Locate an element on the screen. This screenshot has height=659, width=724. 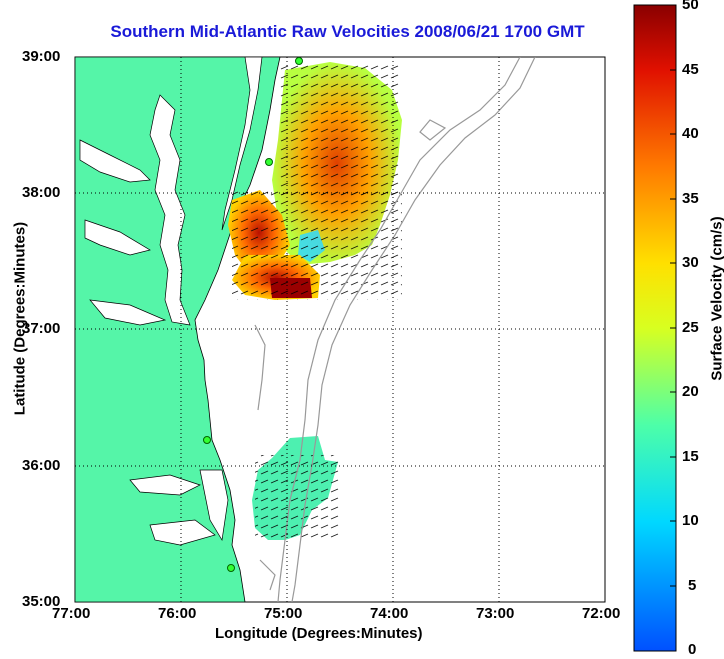
colorbar-tick: 45 is located at coordinates (690, 69).